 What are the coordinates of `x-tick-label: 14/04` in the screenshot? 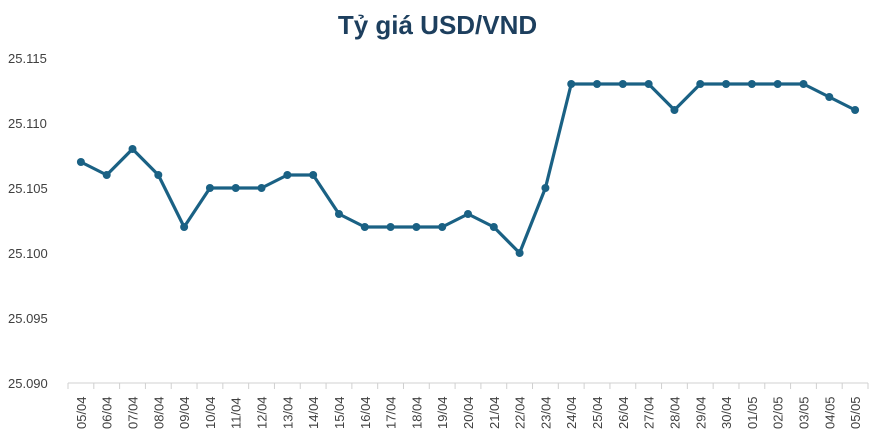 It's located at (313, 412).